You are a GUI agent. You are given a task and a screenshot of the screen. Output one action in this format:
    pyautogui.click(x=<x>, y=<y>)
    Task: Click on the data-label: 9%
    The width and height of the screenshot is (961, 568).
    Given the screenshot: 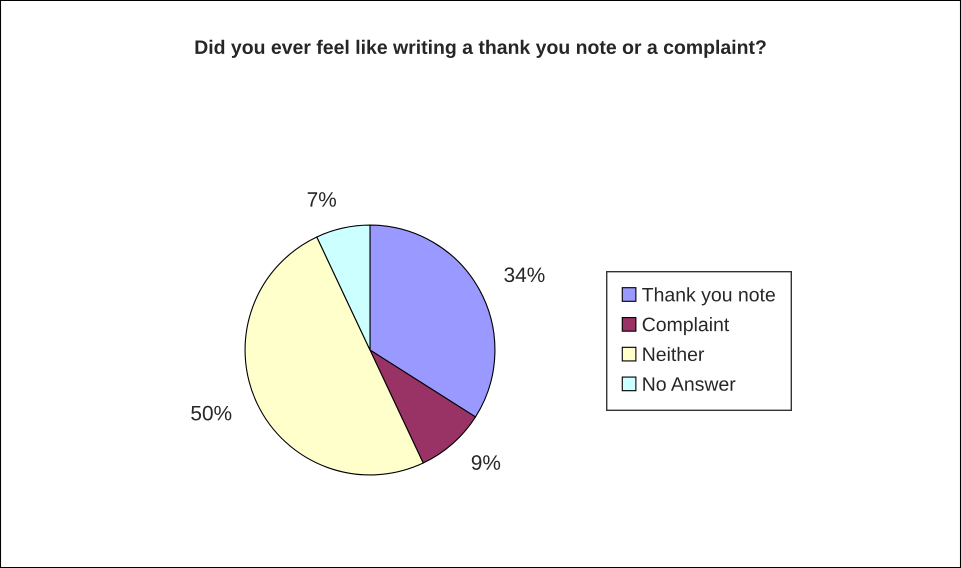 What is the action you would take?
    pyautogui.click(x=486, y=462)
    